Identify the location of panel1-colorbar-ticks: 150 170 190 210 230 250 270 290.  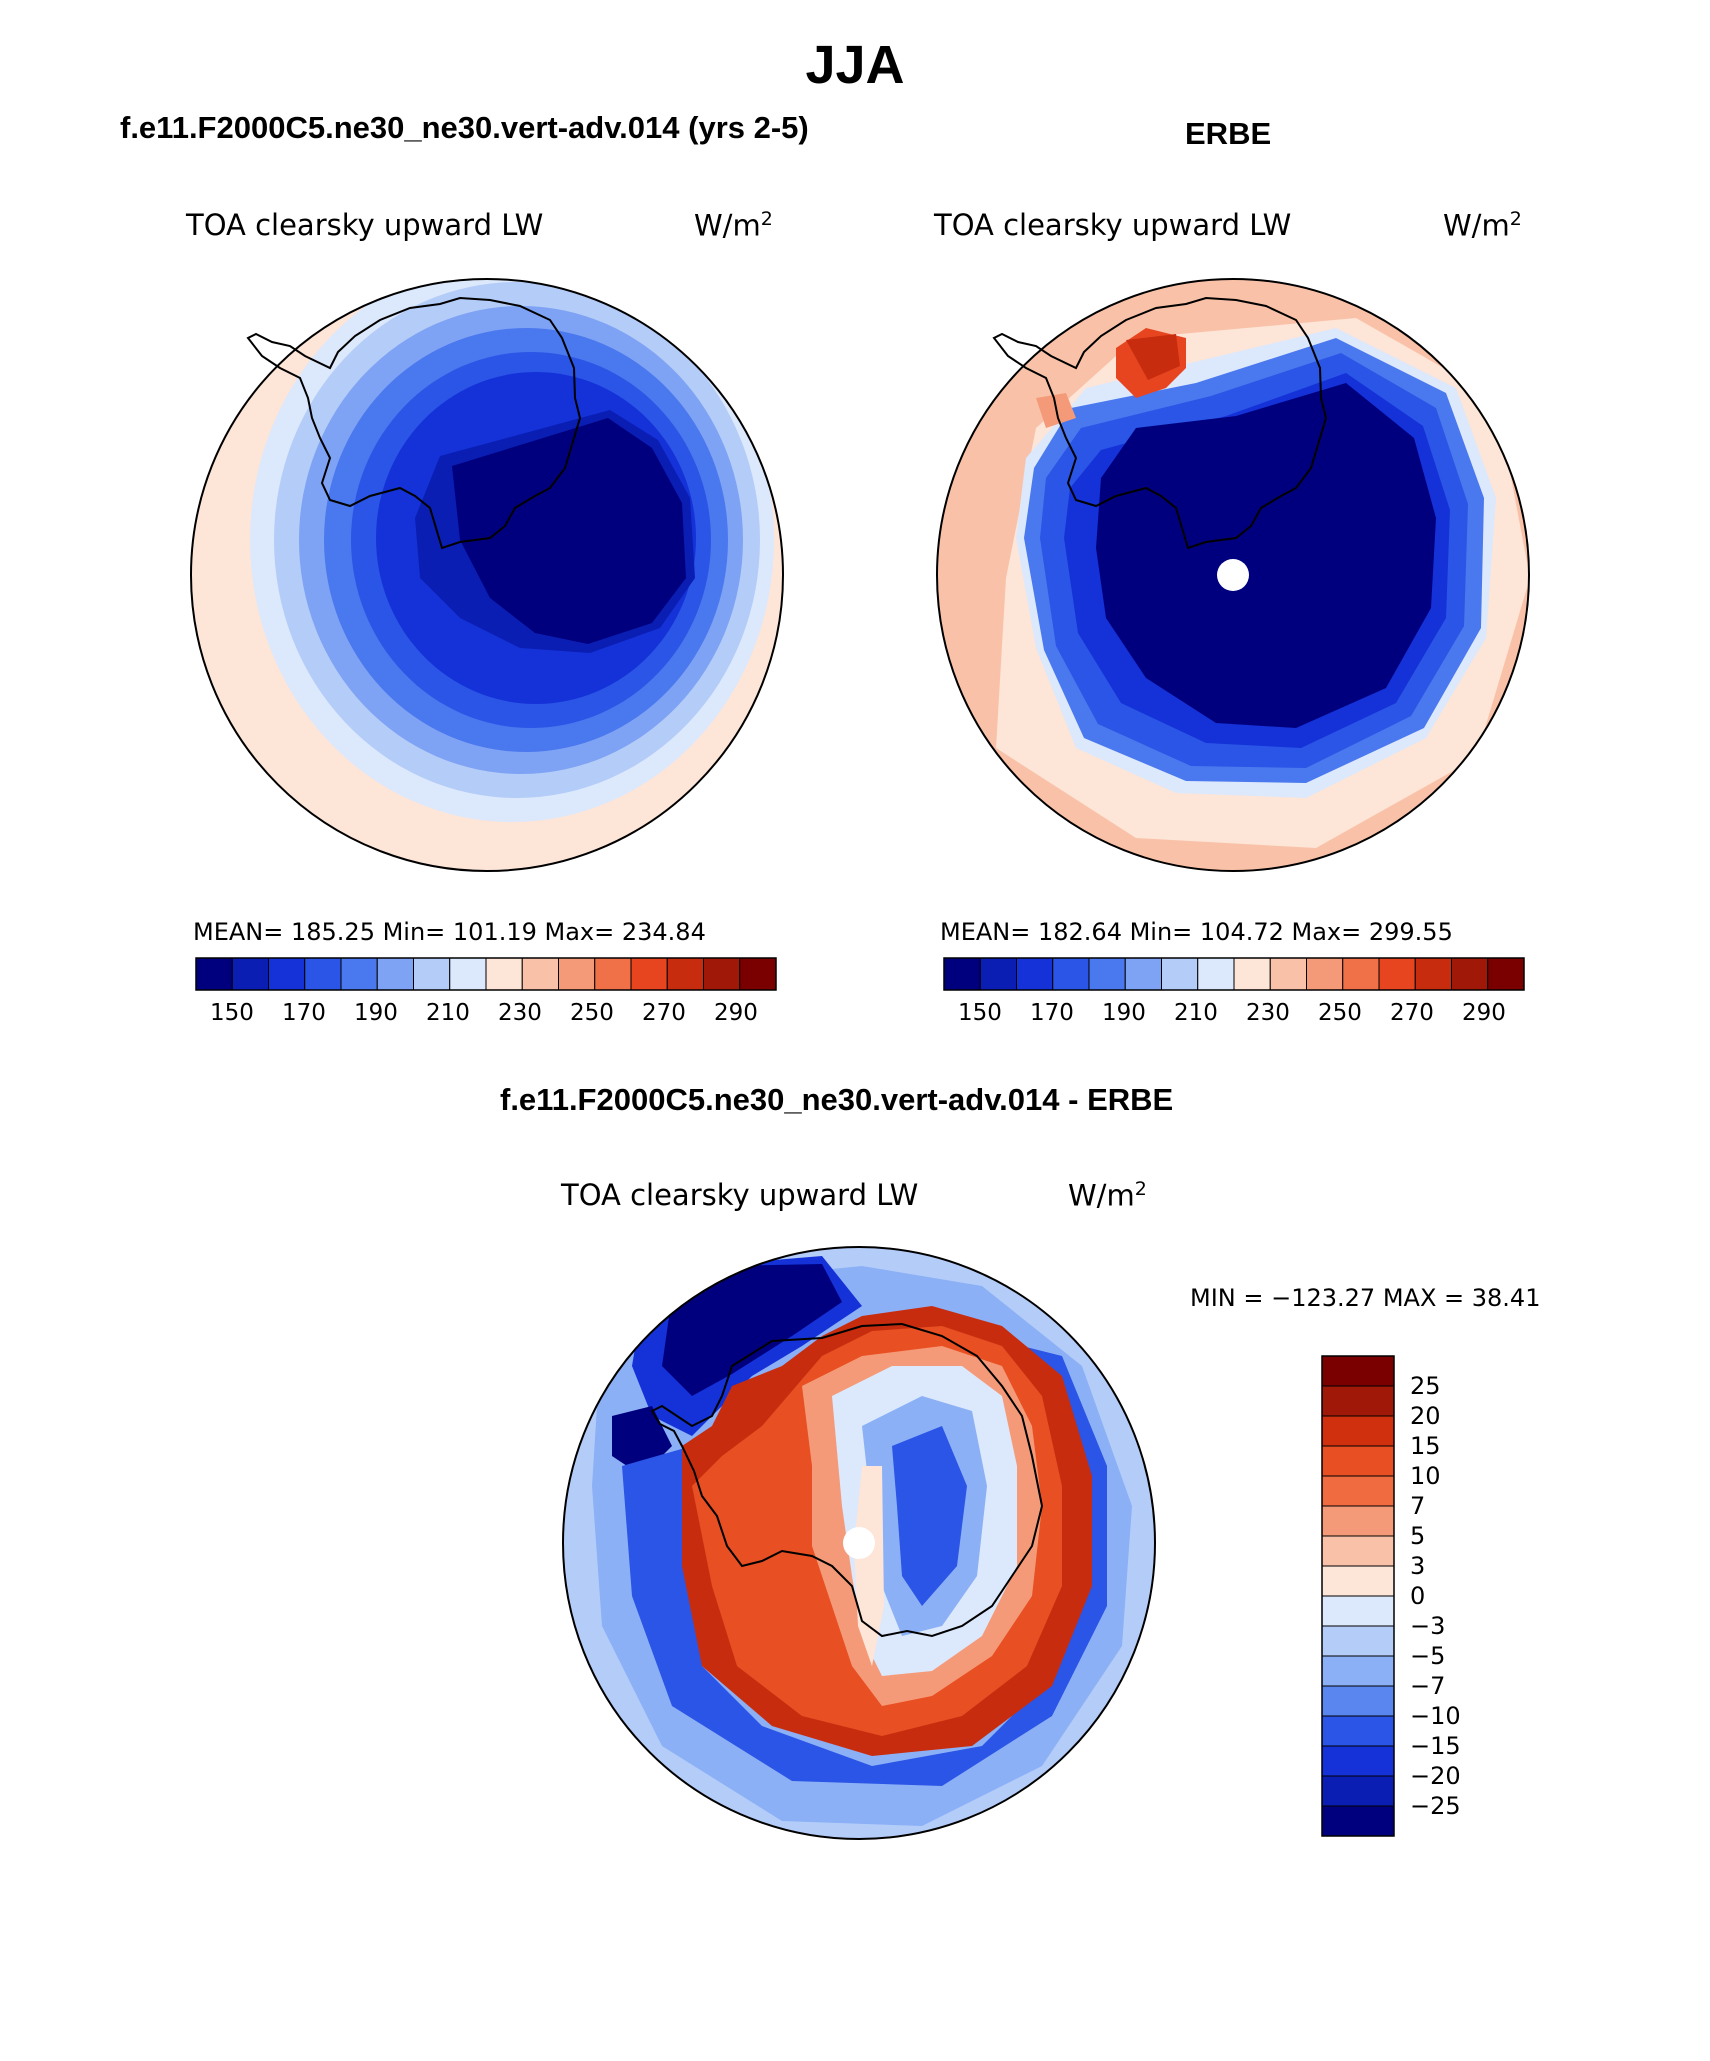
(486, 1015).